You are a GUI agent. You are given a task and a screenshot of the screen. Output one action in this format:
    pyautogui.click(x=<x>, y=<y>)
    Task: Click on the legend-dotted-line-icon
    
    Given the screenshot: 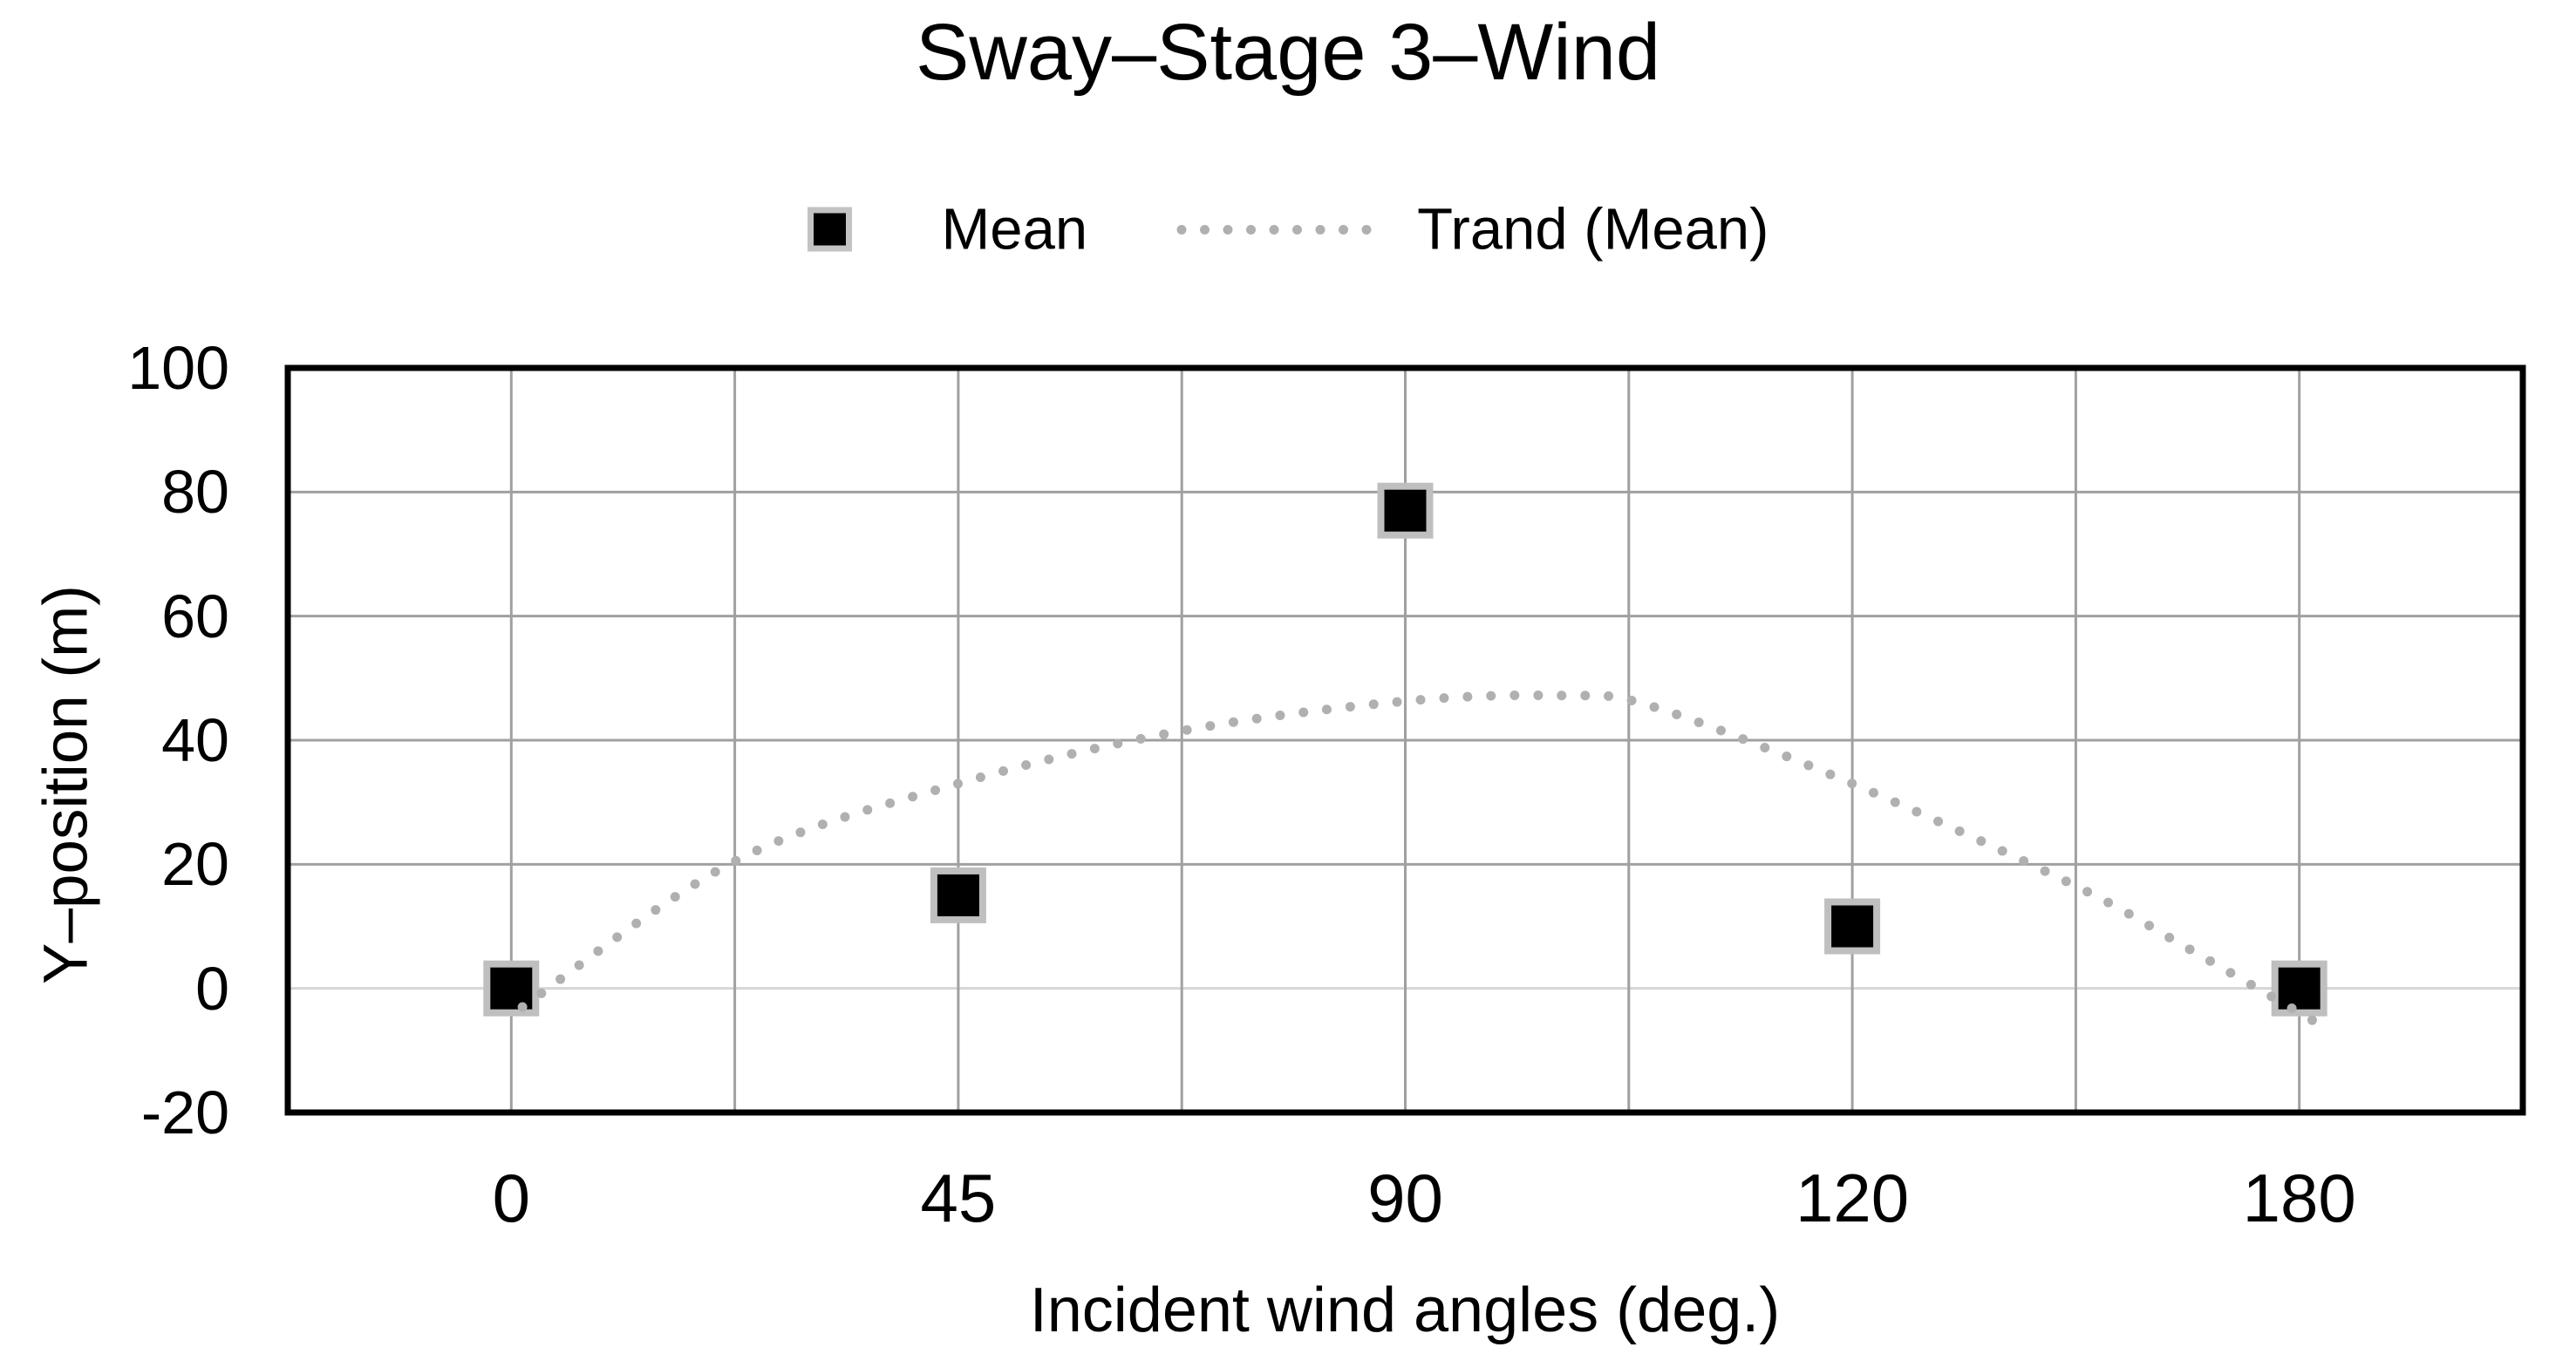 What is the action you would take?
    pyautogui.click(x=1275, y=229)
    